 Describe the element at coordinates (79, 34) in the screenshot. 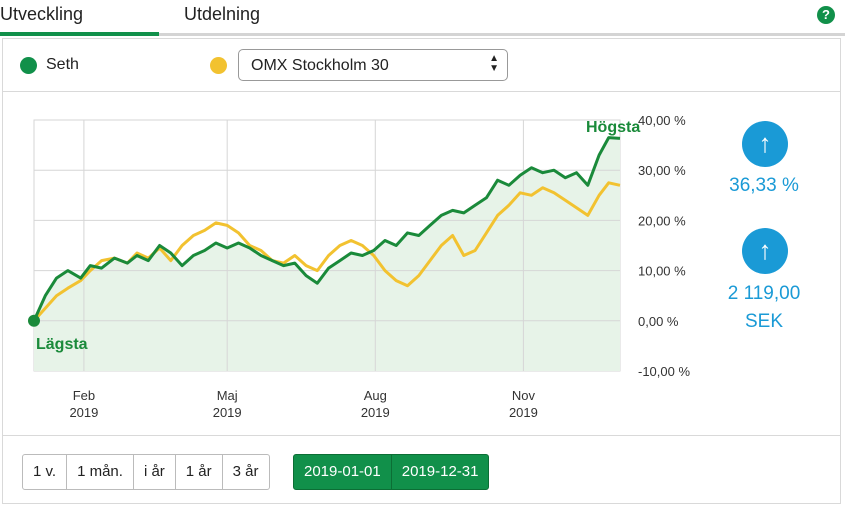

I see `active-tab-indicator` at that location.